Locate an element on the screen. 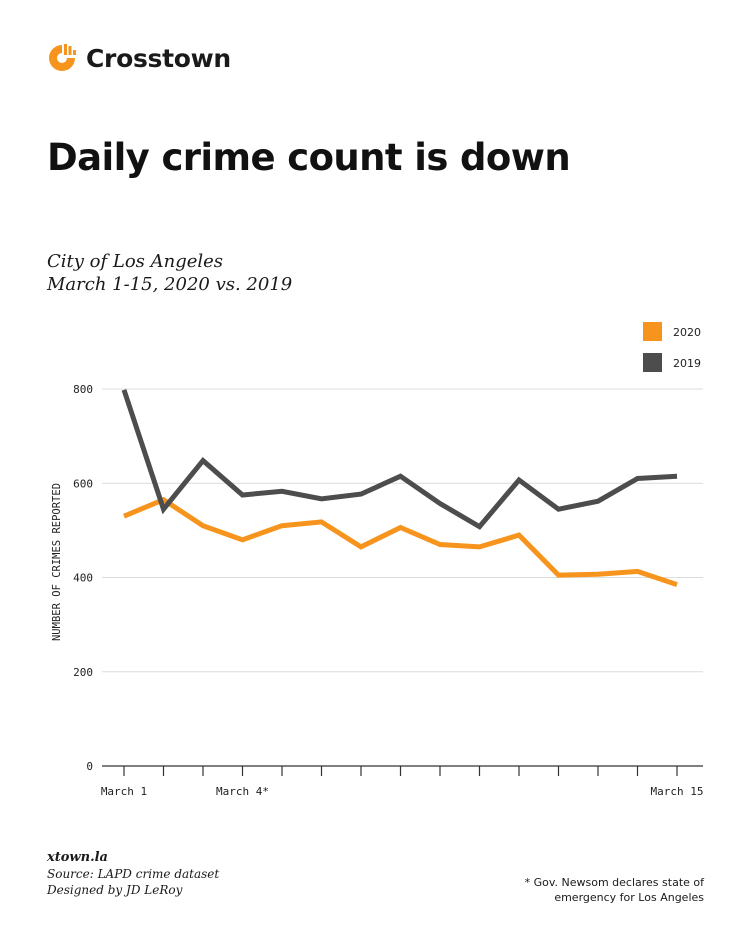  series-line-2019 is located at coordinates (399, 459).